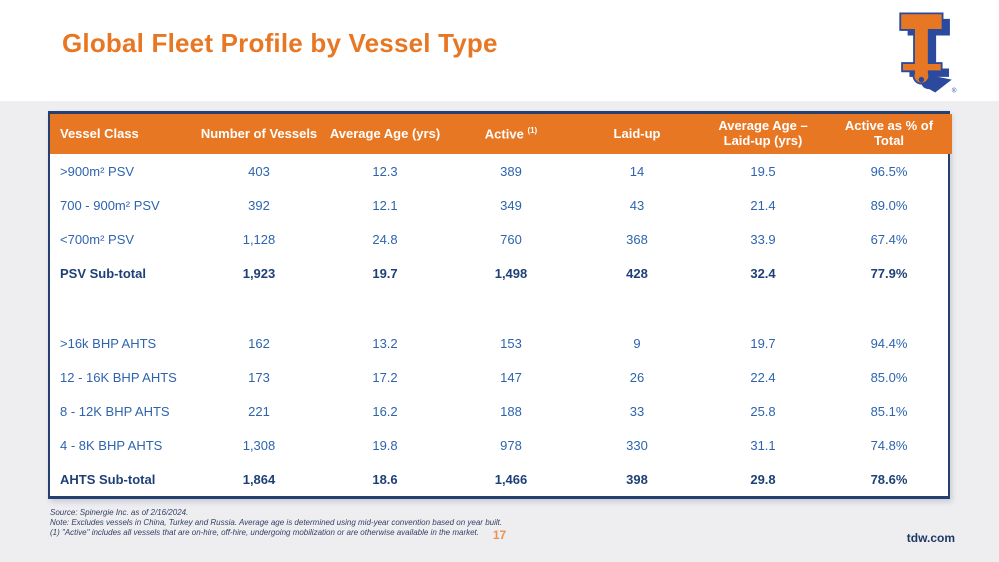  Describe the element at coordinates (637, 273) in the screenshot. I see `cell-laid-up: 428` at that location.